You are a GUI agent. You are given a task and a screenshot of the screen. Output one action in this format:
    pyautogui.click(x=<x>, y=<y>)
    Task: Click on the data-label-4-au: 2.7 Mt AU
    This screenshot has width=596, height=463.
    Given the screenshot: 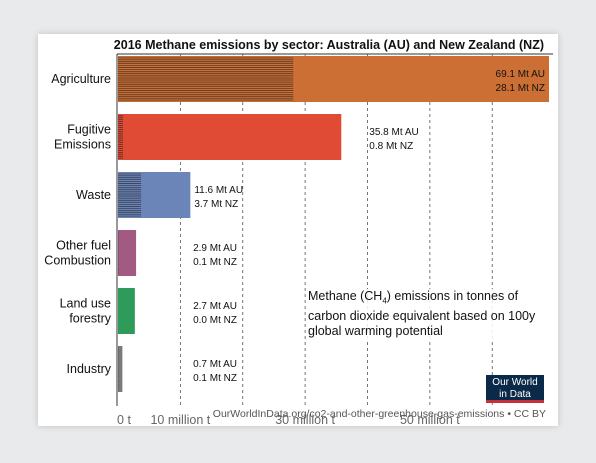 What is the action you would take?
    pyautogui.click(x=215, y=306)
    